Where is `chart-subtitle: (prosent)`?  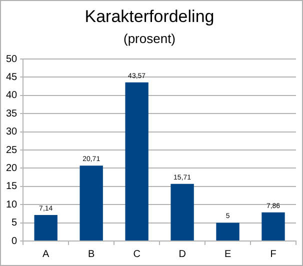
chart-subtitle: (prosent) is located at coordinates (149, 38).